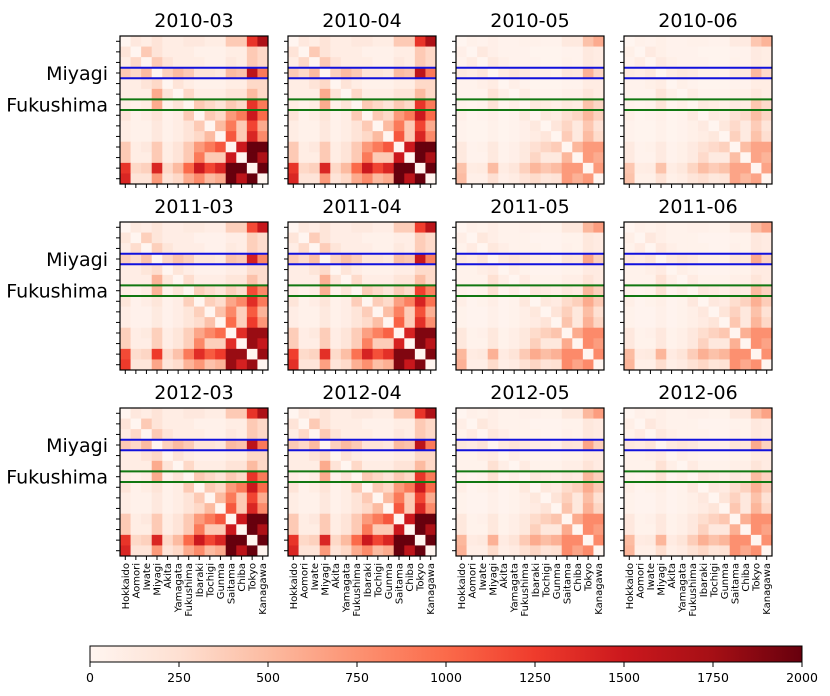 This screenshot has height=696, width=830. I want to click on row-label-fukushima: Fukushima, so click(57, 478).